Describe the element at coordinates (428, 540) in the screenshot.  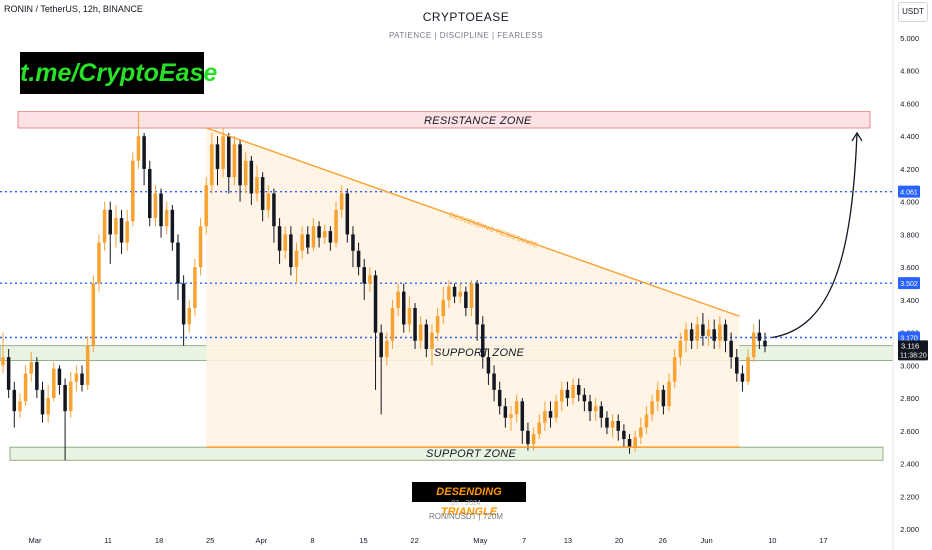
I see `x-axis: Mar 11 18 25 Apr 8 15 22 May 7 13 20 26 Jun 10 17` at that location.